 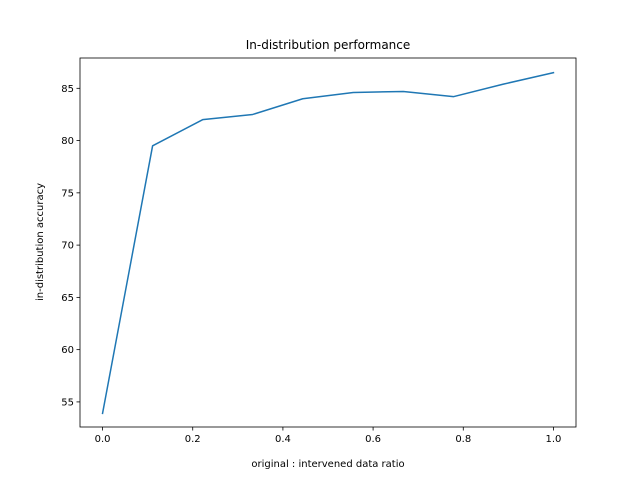 What do you see at coordinates (373, 439) in the screenshot?
I see `x-tick-label: 0.6` at bounding box center [373, 439].